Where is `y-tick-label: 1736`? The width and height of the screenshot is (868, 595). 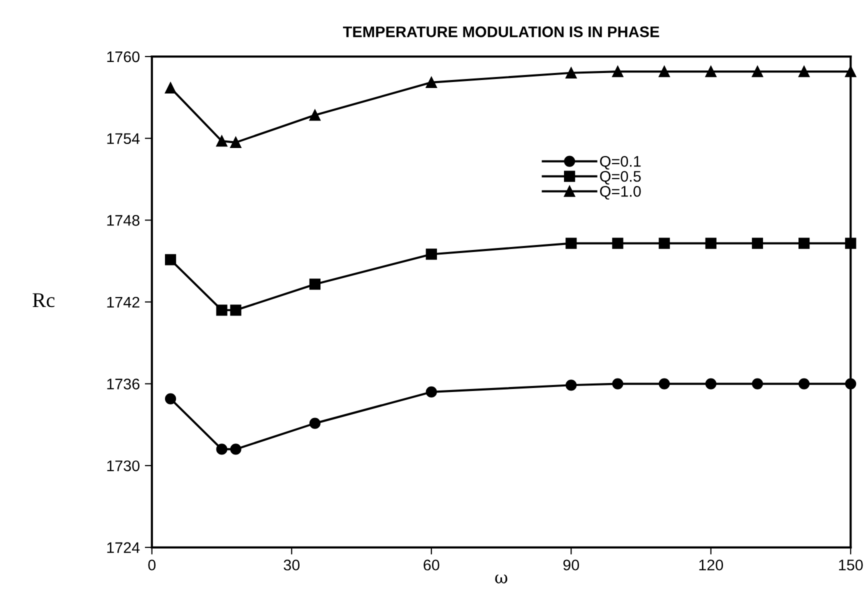
y-tick-label: 1736 is located at coordinates (123, 384).